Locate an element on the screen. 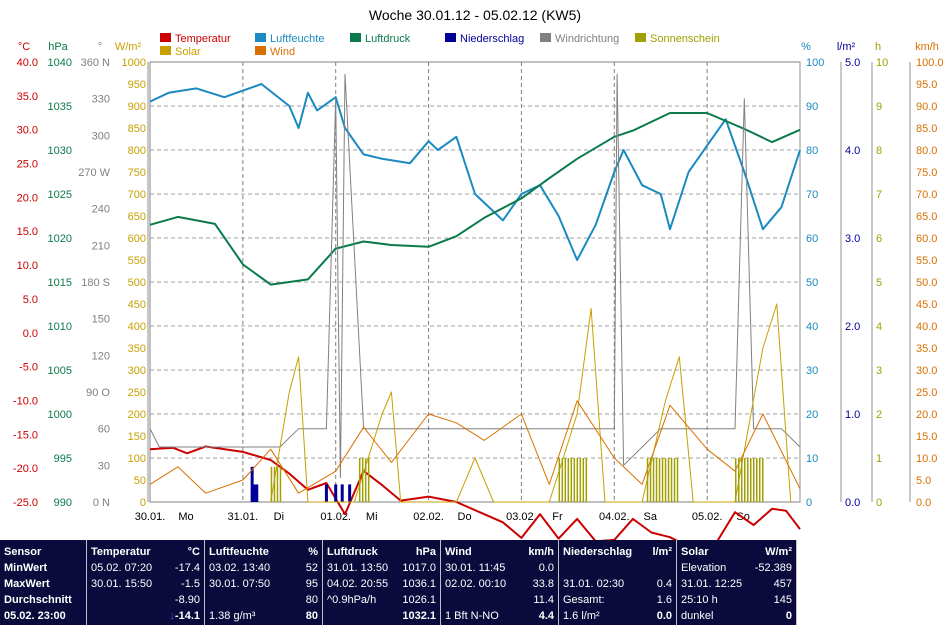  solar-axis-tick: 800 is located at coordinates (137, 151).